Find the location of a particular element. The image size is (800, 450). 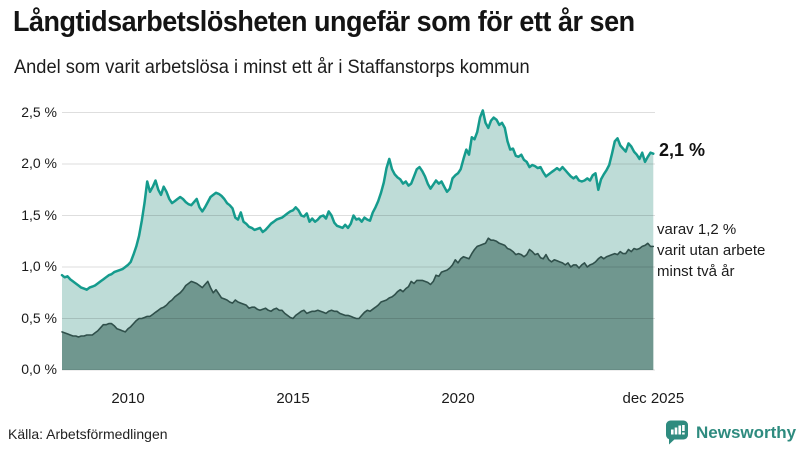

newsworthy-icon is located at coordinates (677, 432).